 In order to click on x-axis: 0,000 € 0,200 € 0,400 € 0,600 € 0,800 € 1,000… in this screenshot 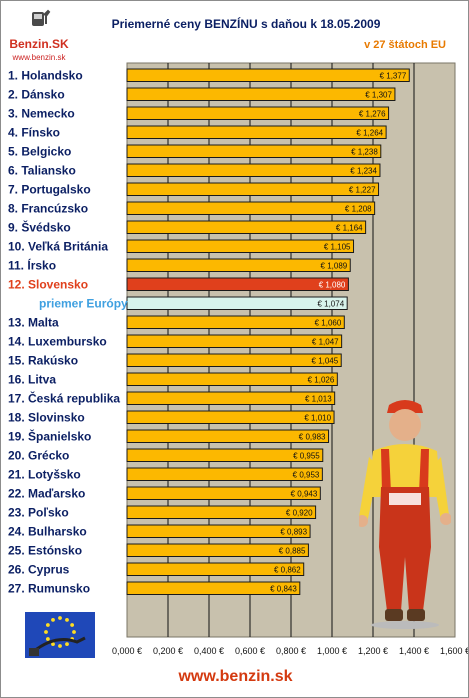, I will do `click(290, 651)`.